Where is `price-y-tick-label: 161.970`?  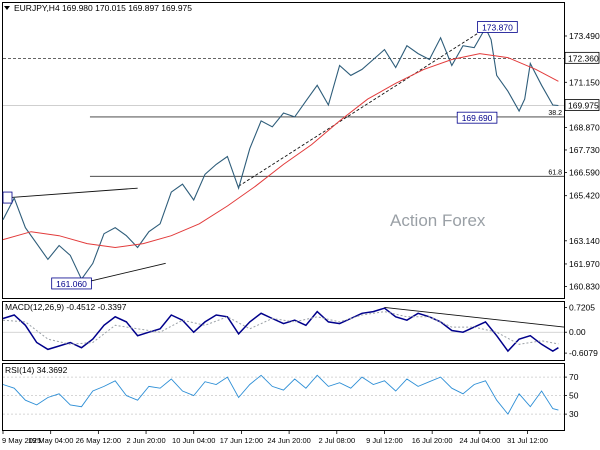
price-y-tick-label: 161.970 is located at coordinates (584, 264).